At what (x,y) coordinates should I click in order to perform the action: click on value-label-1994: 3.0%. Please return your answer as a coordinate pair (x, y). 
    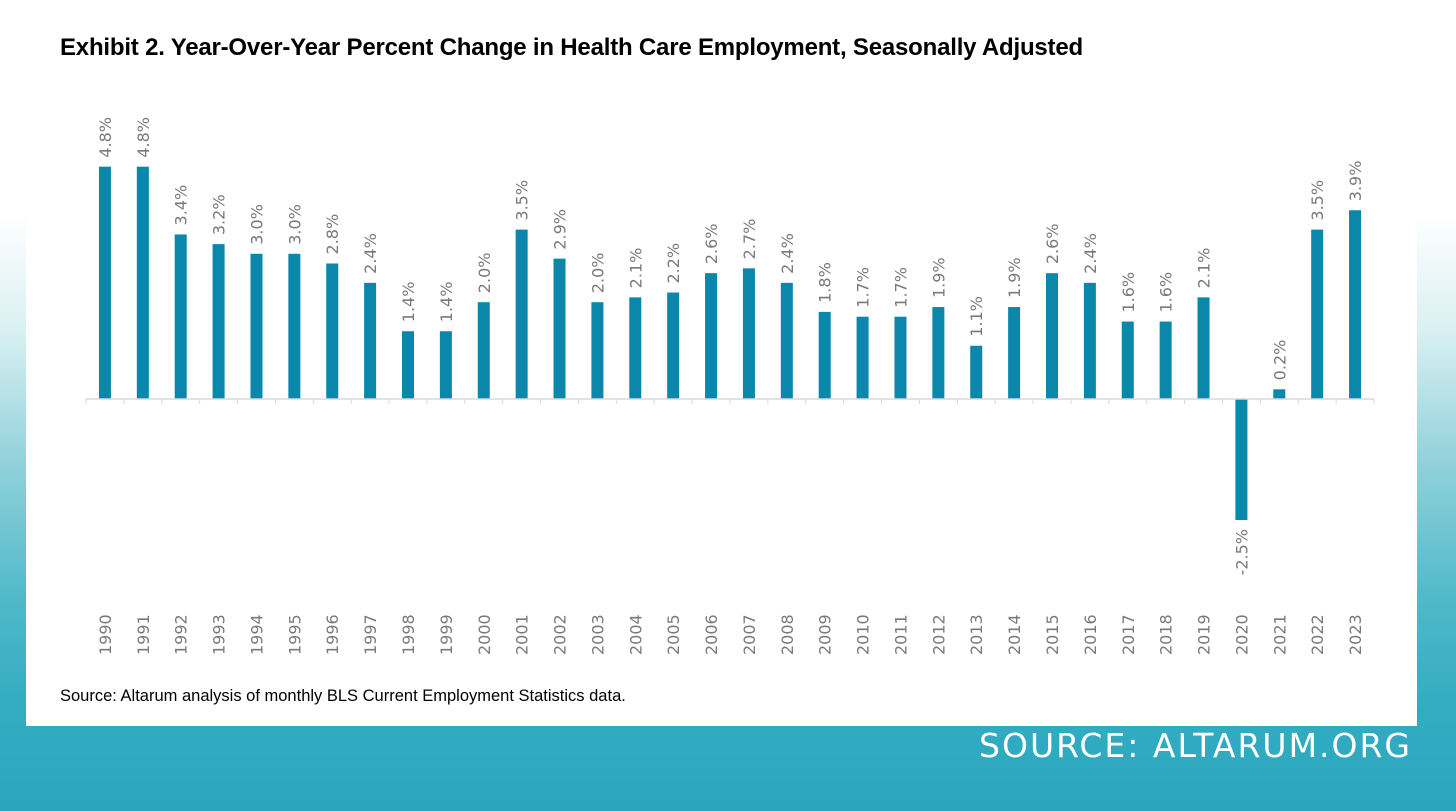
    Looking at the image, I should click on (256, 224).